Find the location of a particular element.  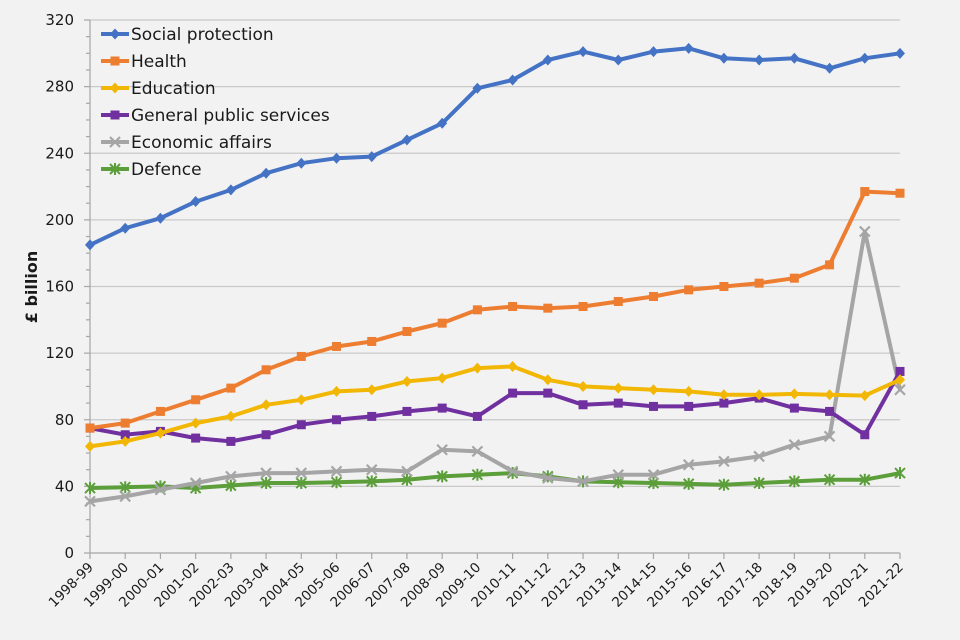

series-line-general-public-services is located at coordinates (495, 407).